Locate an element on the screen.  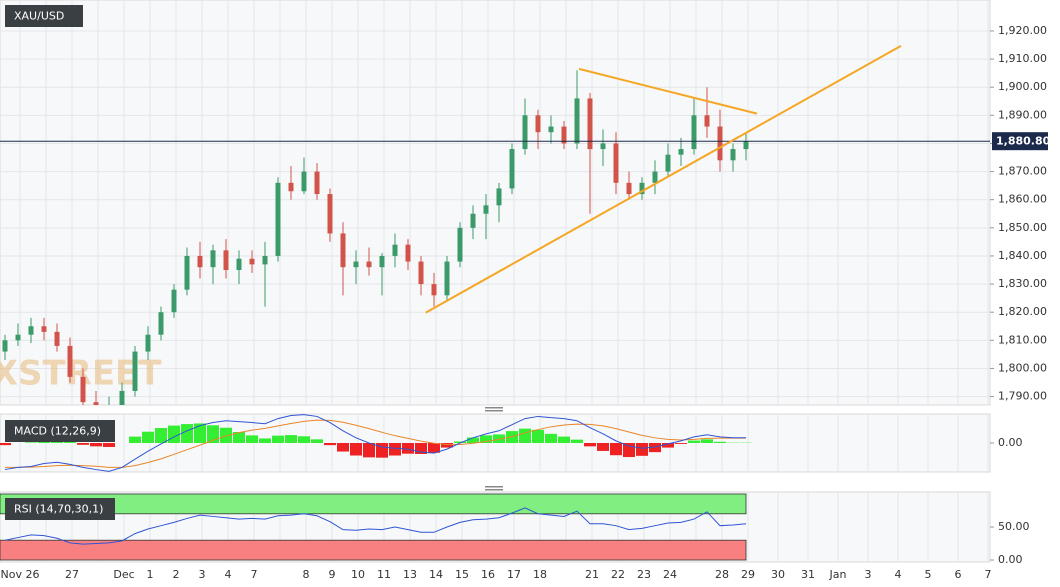
y-tick-label: 1,850.00 is located at coordinates (1022, 227).